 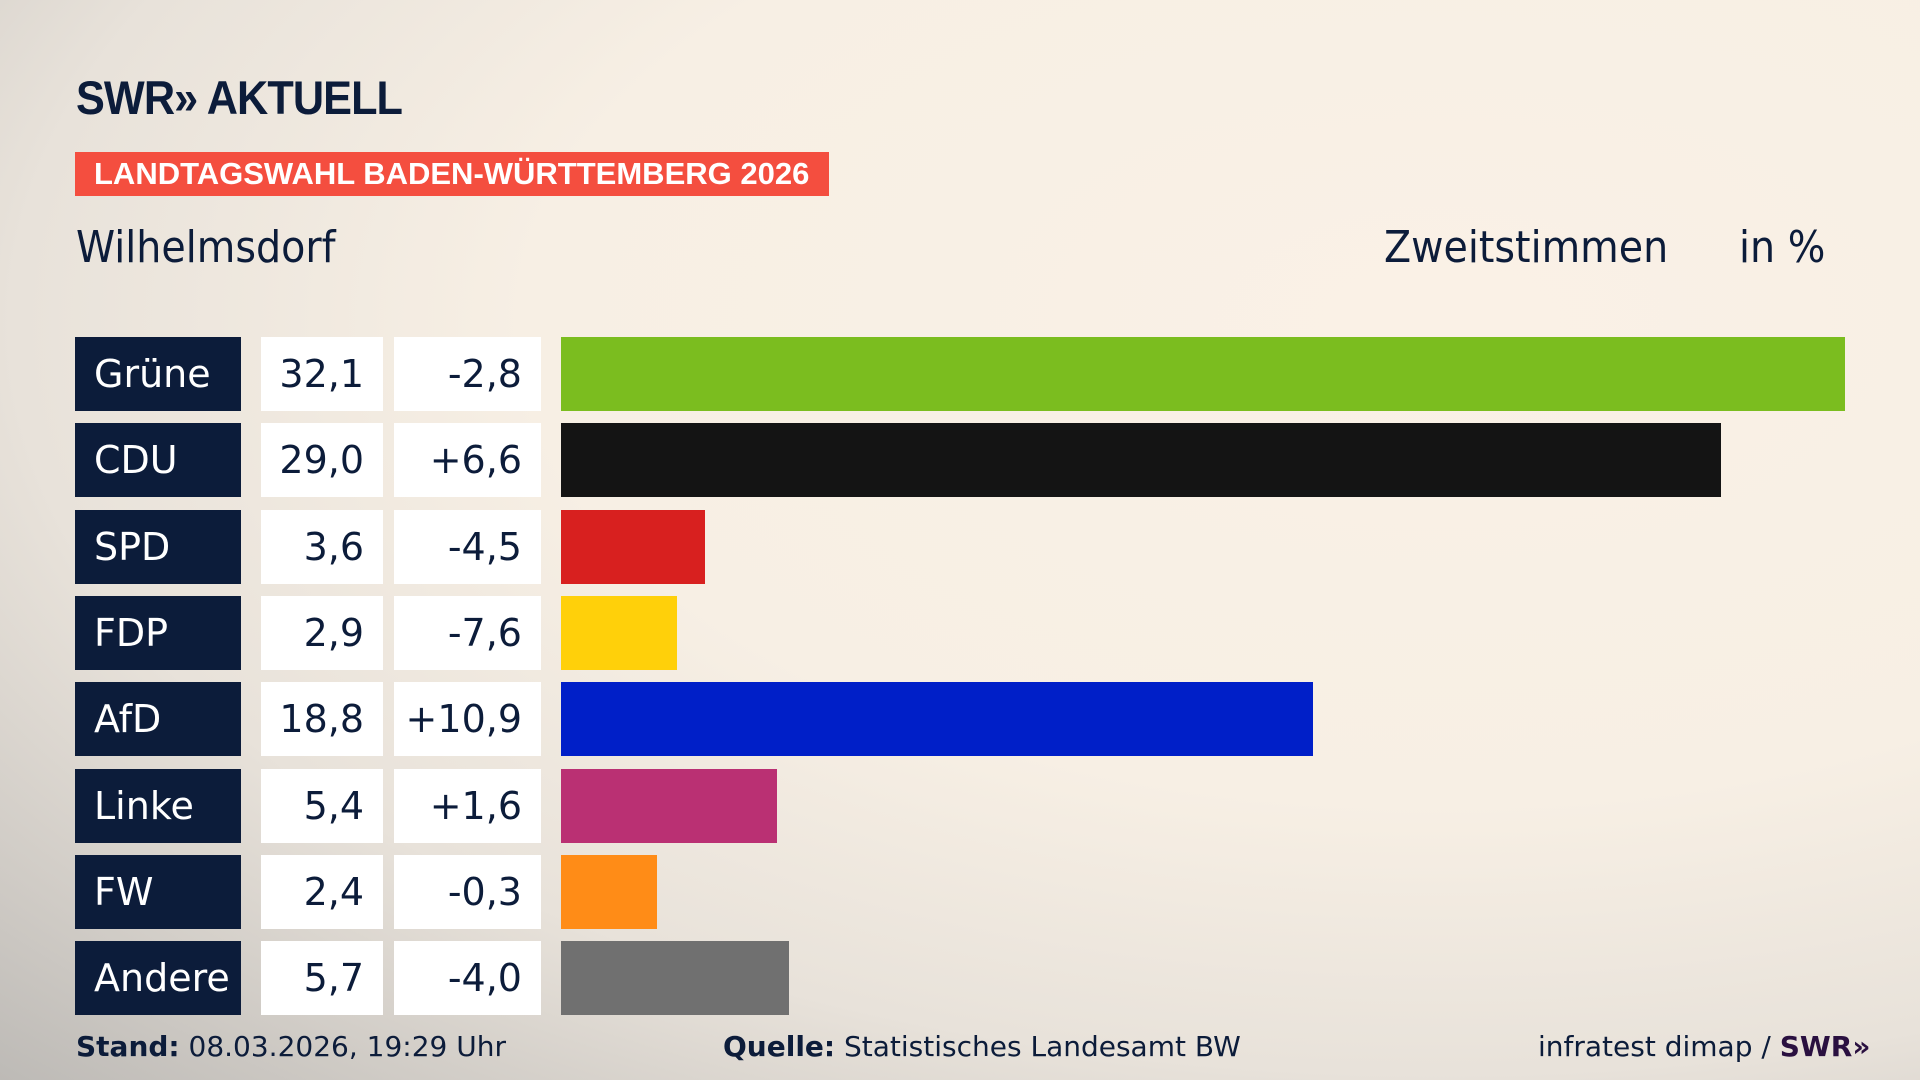 What do you see at coordinates (467, 632) in the screenshot?
I see `party-change: -7,6` at bounding box center [467, 632].